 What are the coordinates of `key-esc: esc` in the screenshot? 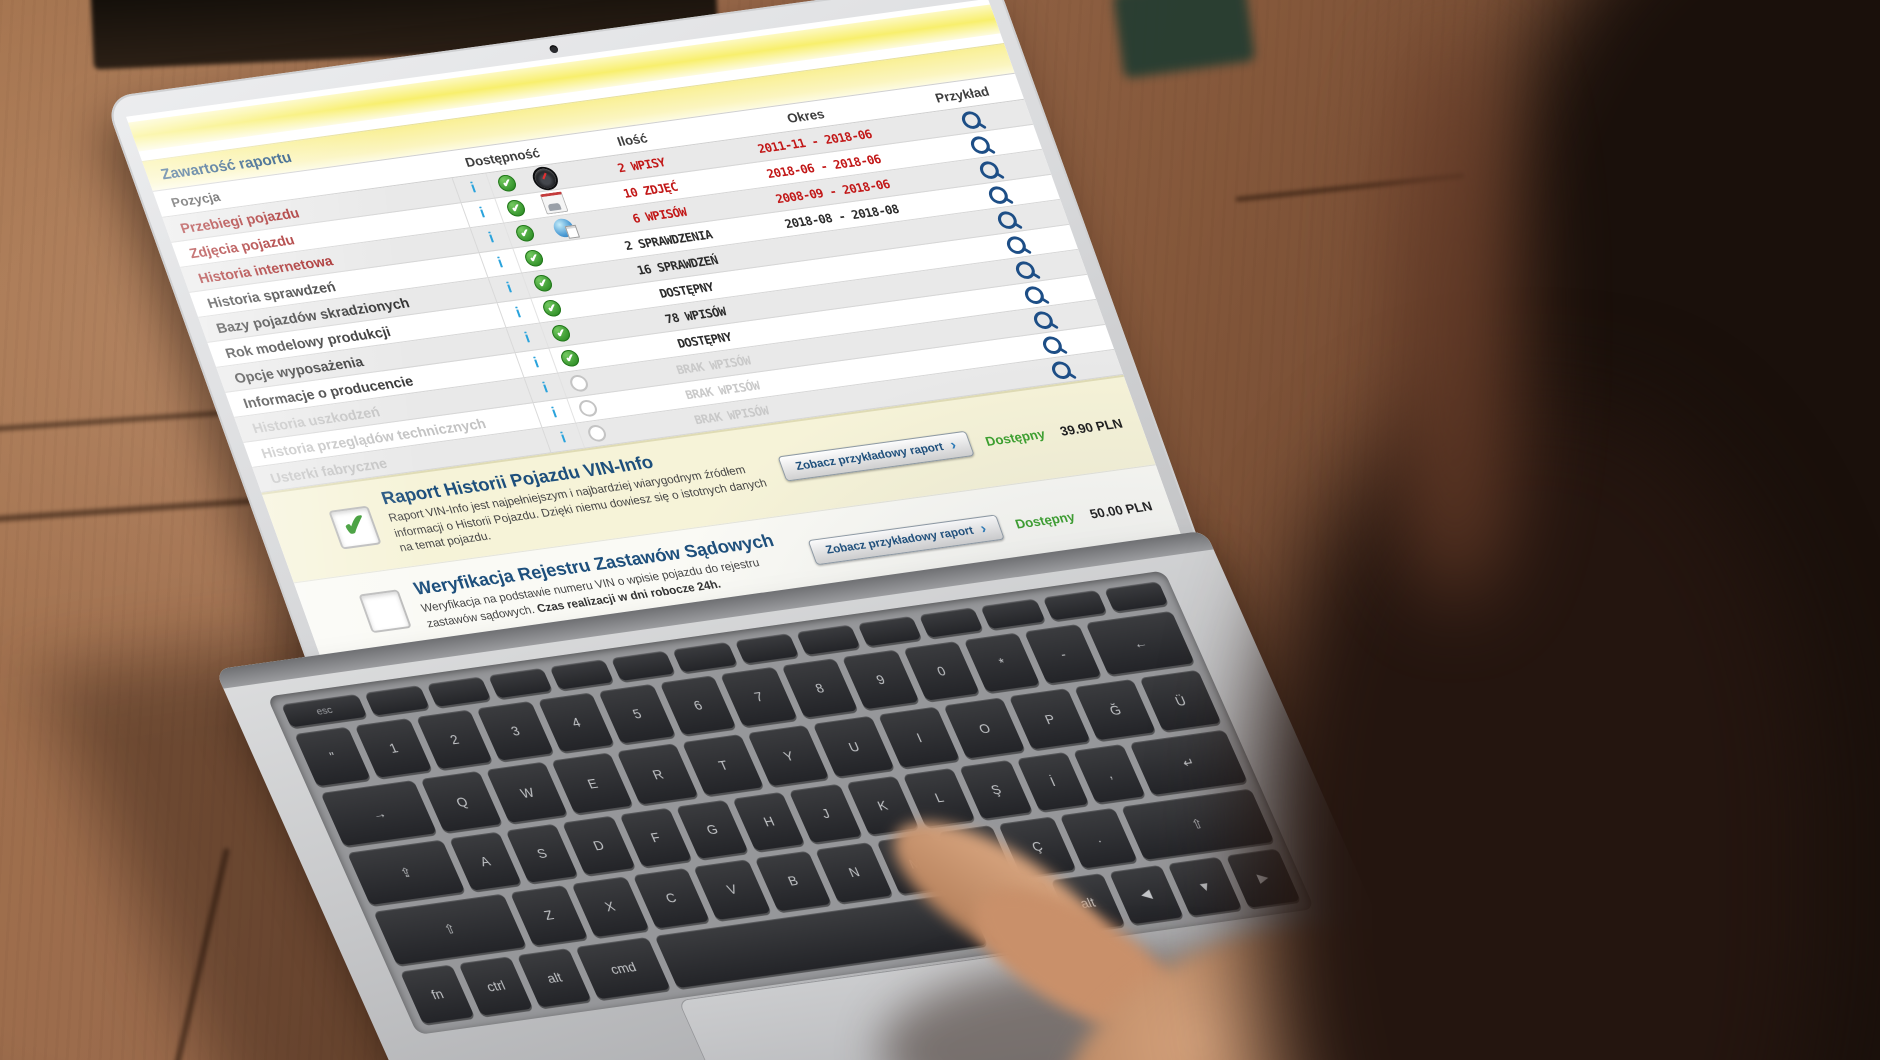 It's located at (324, 710).